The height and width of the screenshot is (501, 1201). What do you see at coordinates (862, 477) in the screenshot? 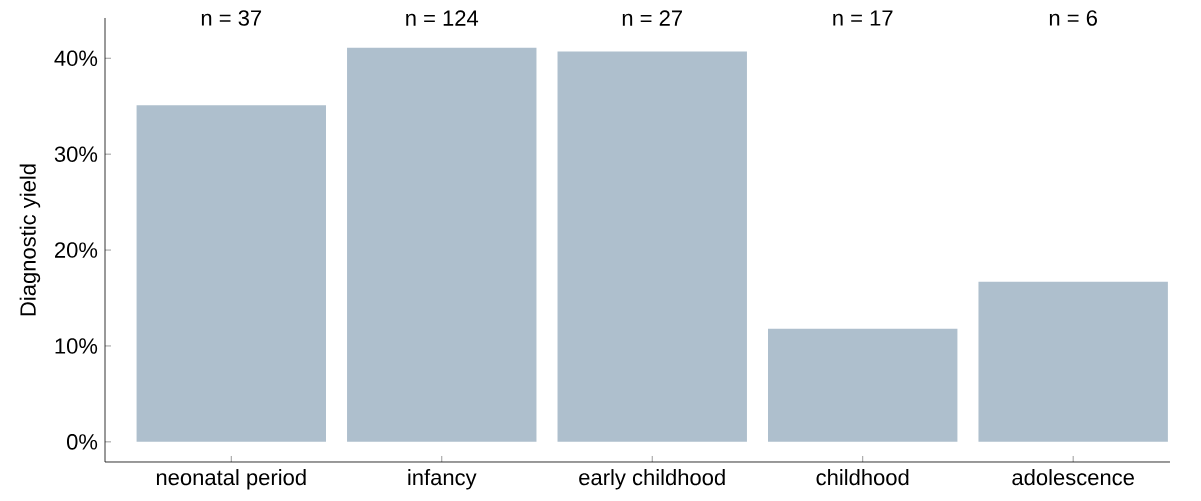
I see `x-tick-label: childhood` at bounding box center [862, 477].